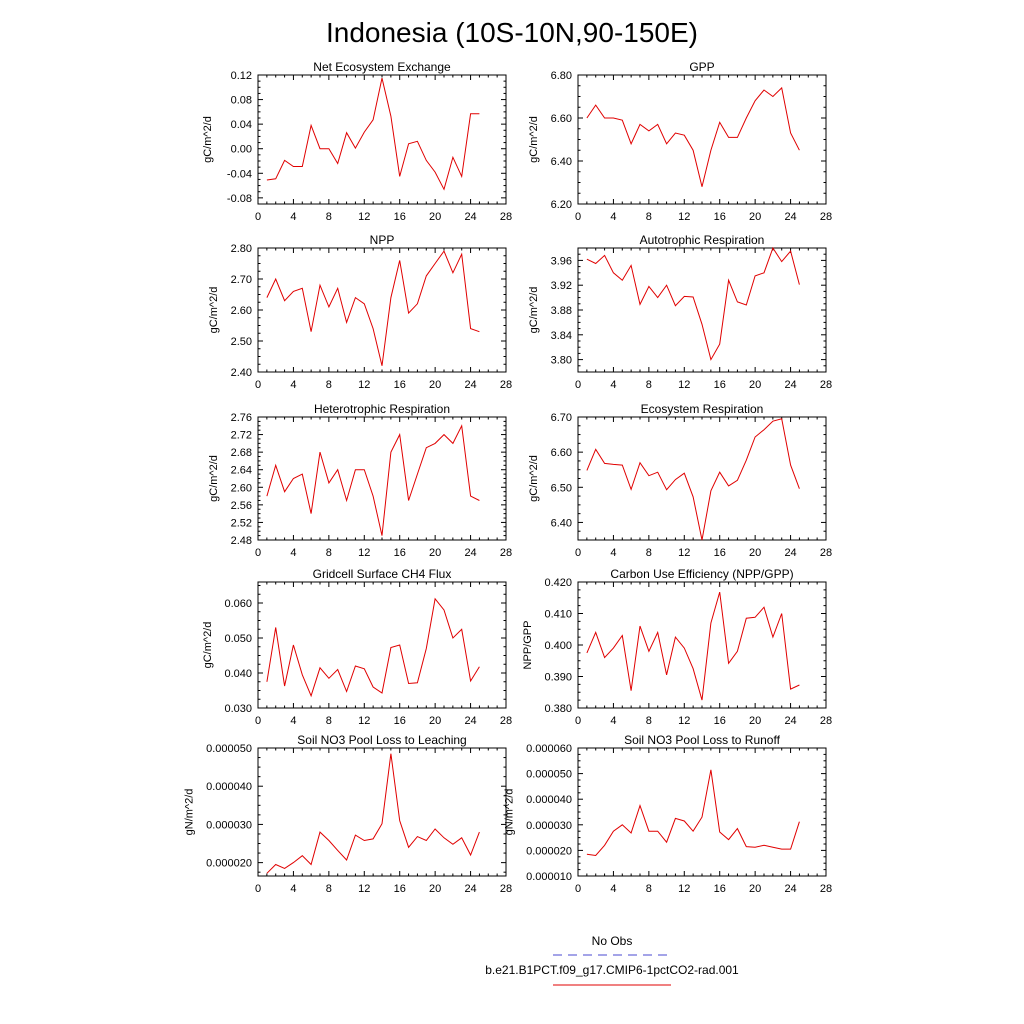 The image size is (1024, 1024). I want to click on y-tick-label: 2.52, so click(241, 523).